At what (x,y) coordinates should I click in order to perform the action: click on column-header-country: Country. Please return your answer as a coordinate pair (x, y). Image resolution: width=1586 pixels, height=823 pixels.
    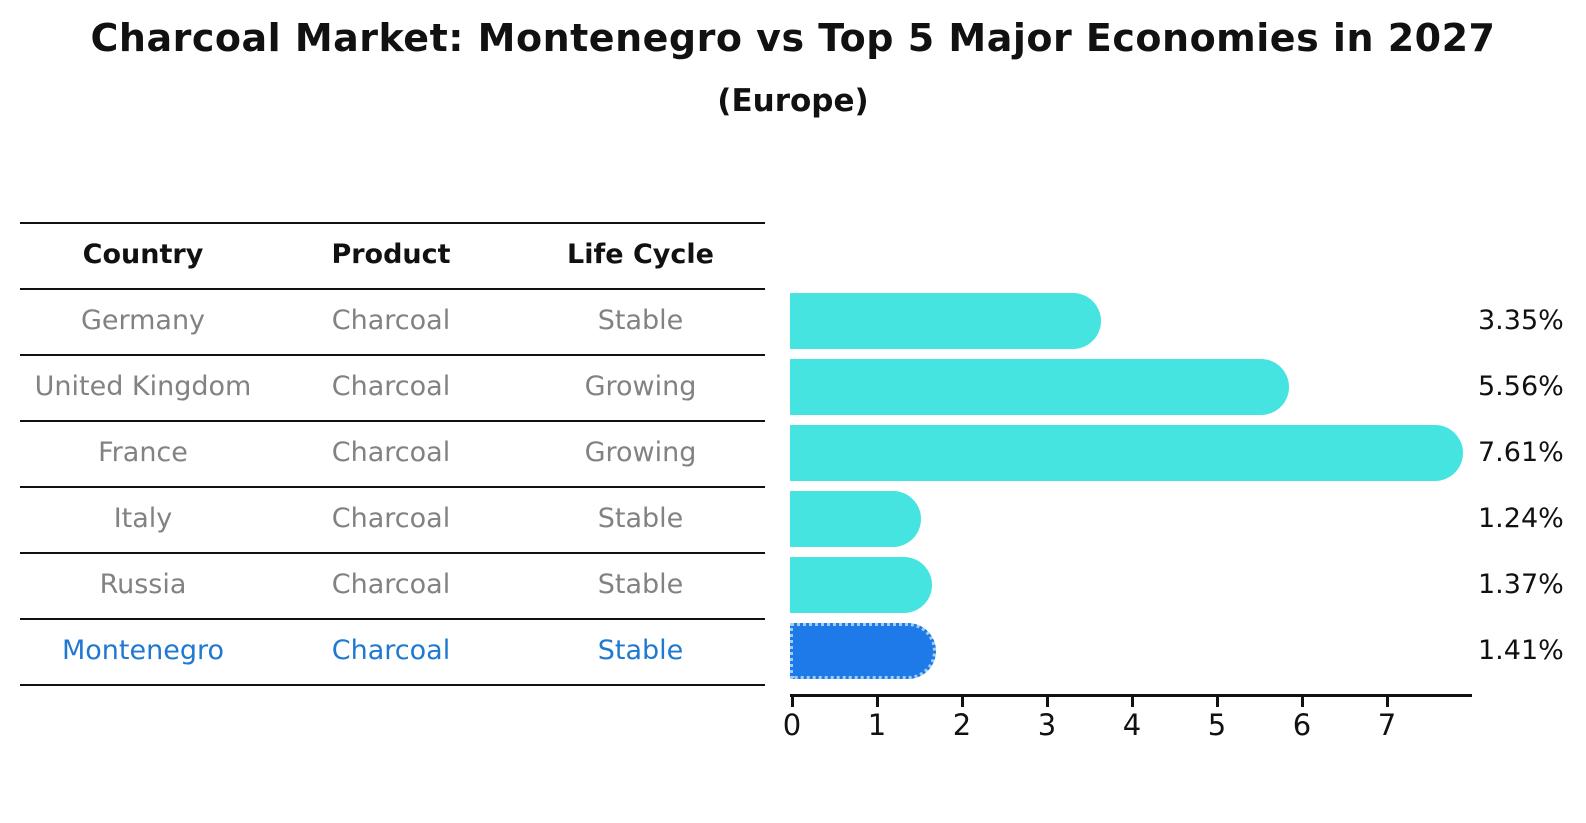
    Looking at the image, I should click on (143, 254).